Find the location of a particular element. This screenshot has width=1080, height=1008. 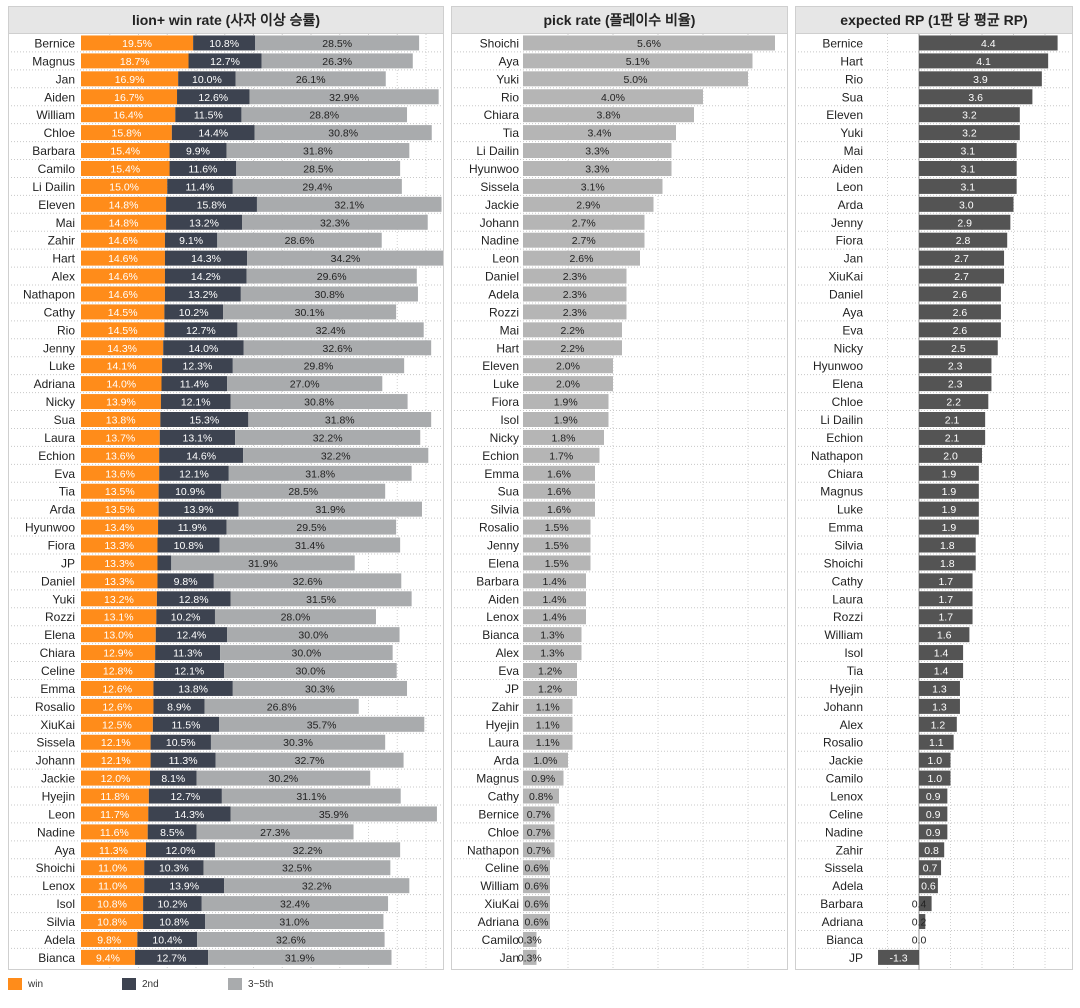

pickrate-value-label: 1.2% is located at coordinates (550, 672).